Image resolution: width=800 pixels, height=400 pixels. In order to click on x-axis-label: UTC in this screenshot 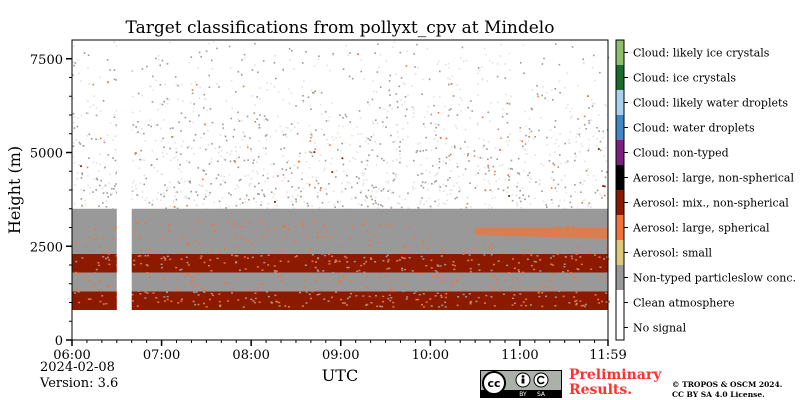, I will do `click(340, 375)`.